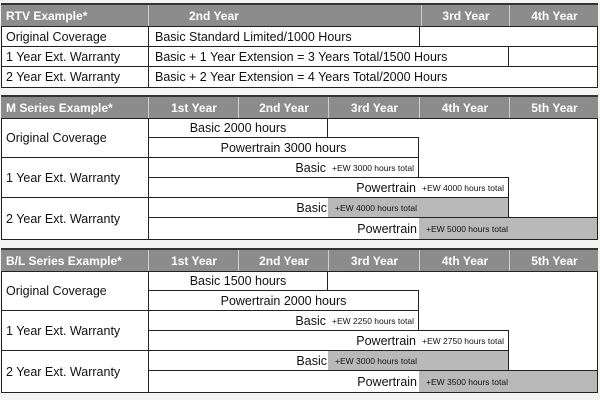  I want to click on rtv-year-2: 2nd Year, so click(305, 15).